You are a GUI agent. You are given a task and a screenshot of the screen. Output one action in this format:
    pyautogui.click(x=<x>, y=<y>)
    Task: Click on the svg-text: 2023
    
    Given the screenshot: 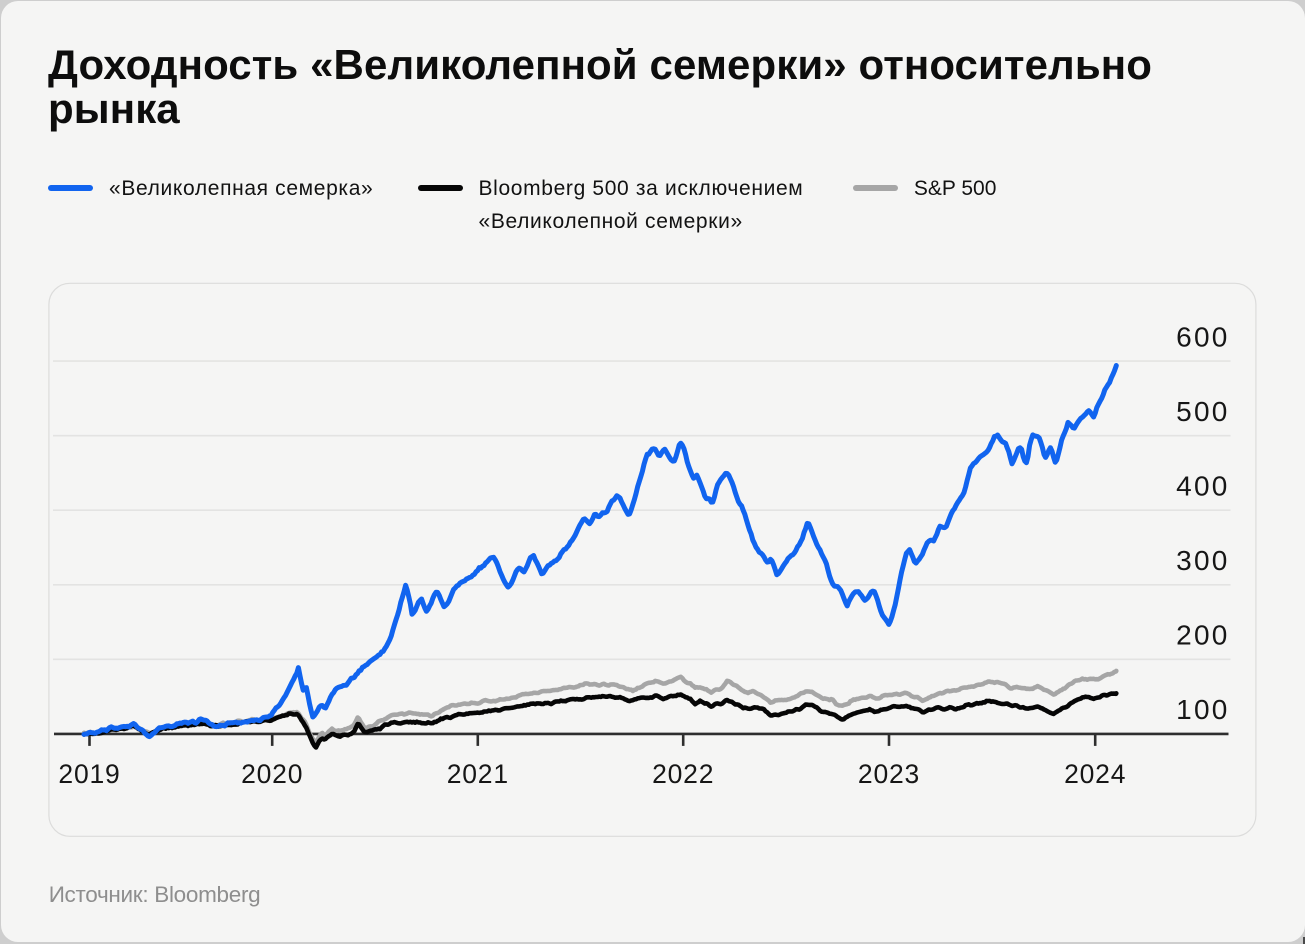 What is the action you would take?
    pyautogui.click(x=889, y=774)
    